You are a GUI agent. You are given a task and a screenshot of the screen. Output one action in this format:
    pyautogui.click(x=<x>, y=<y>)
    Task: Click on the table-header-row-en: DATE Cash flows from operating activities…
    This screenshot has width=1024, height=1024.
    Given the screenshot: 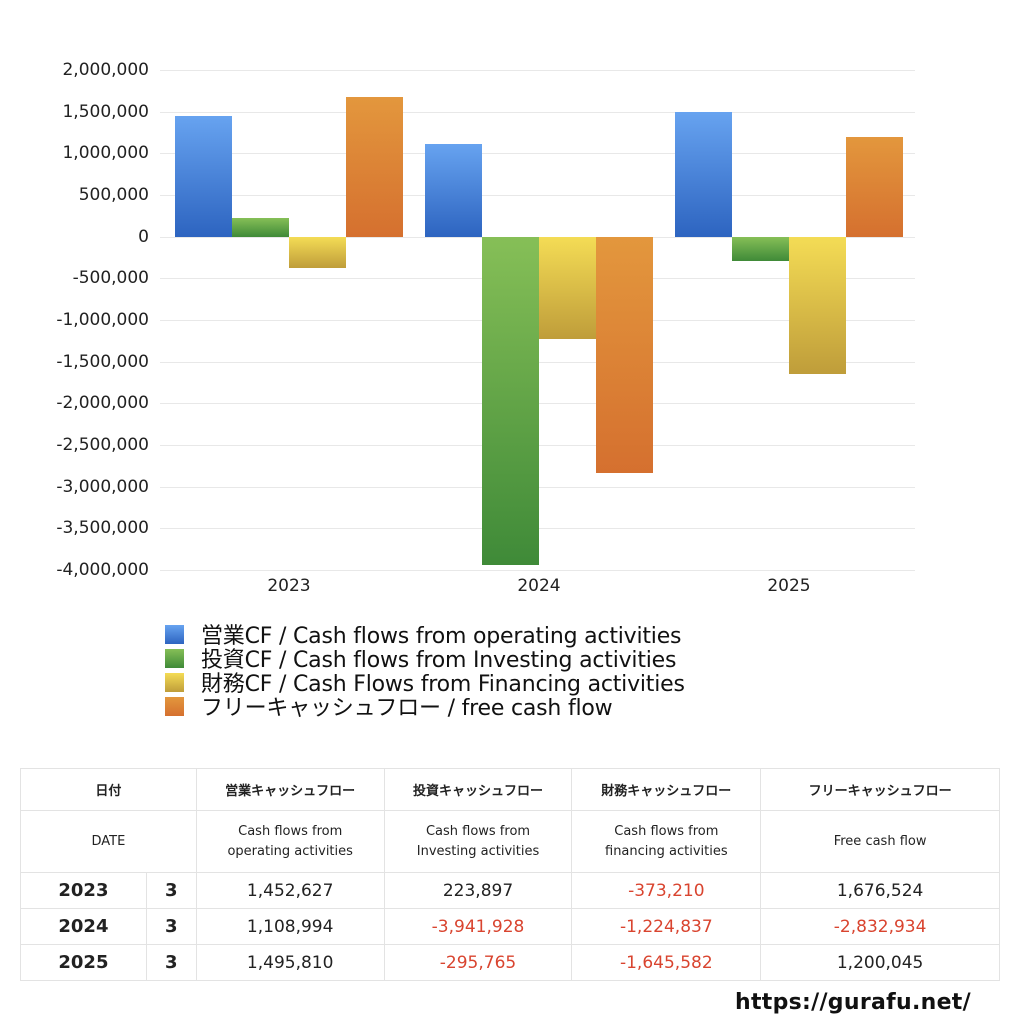 What is the action you would take?
    pyautogui.click(x=510, y=841)
    